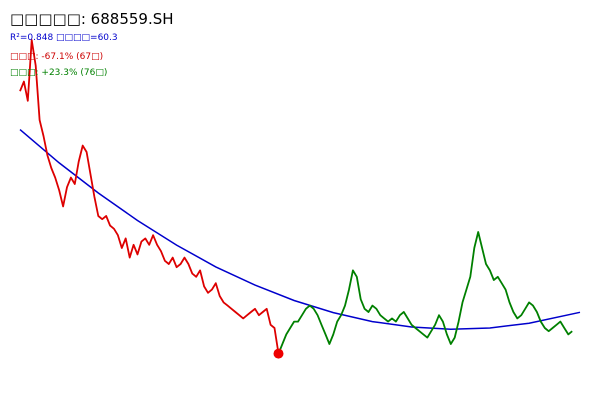  What do you see at coordinates (58, 73) in the screenshot?
I see `rise-label: □□□: +23.3% (76□)` at bounding box center [58, 73].